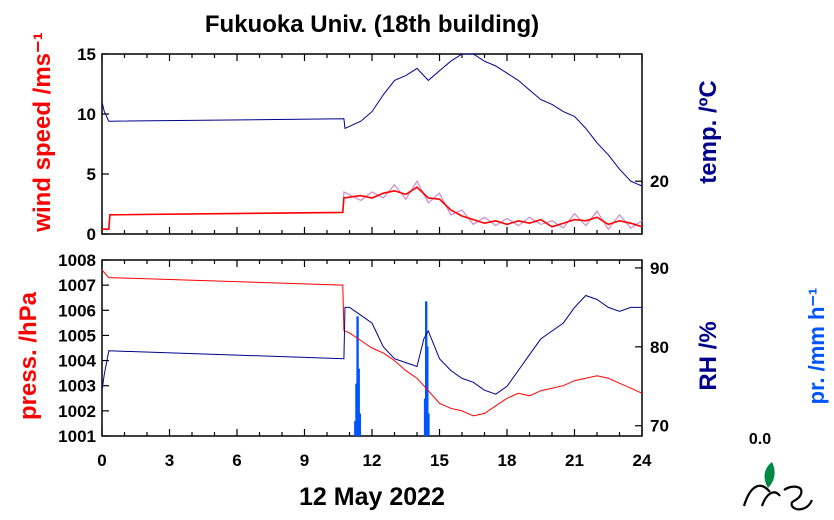  I want to click on wind-speed-line, so click(372, 208).